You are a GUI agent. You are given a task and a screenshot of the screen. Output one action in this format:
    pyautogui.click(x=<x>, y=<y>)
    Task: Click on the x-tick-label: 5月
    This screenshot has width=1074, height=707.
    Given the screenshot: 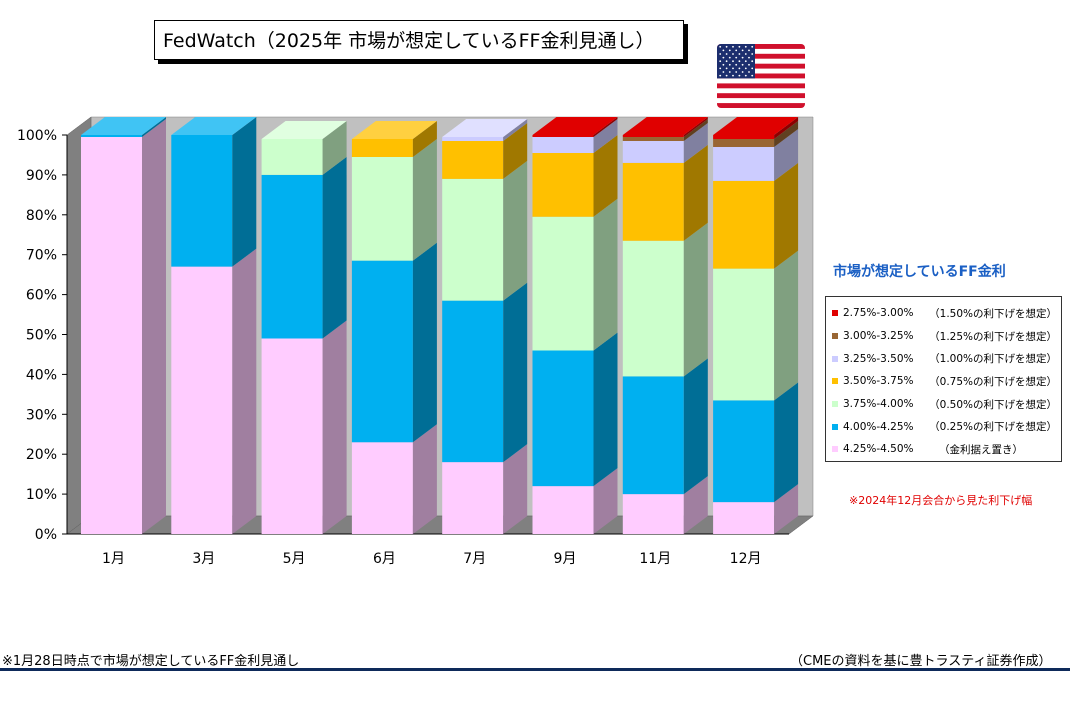 What is the action you would take?
    pyautogui.click(x=294, y=559)
    